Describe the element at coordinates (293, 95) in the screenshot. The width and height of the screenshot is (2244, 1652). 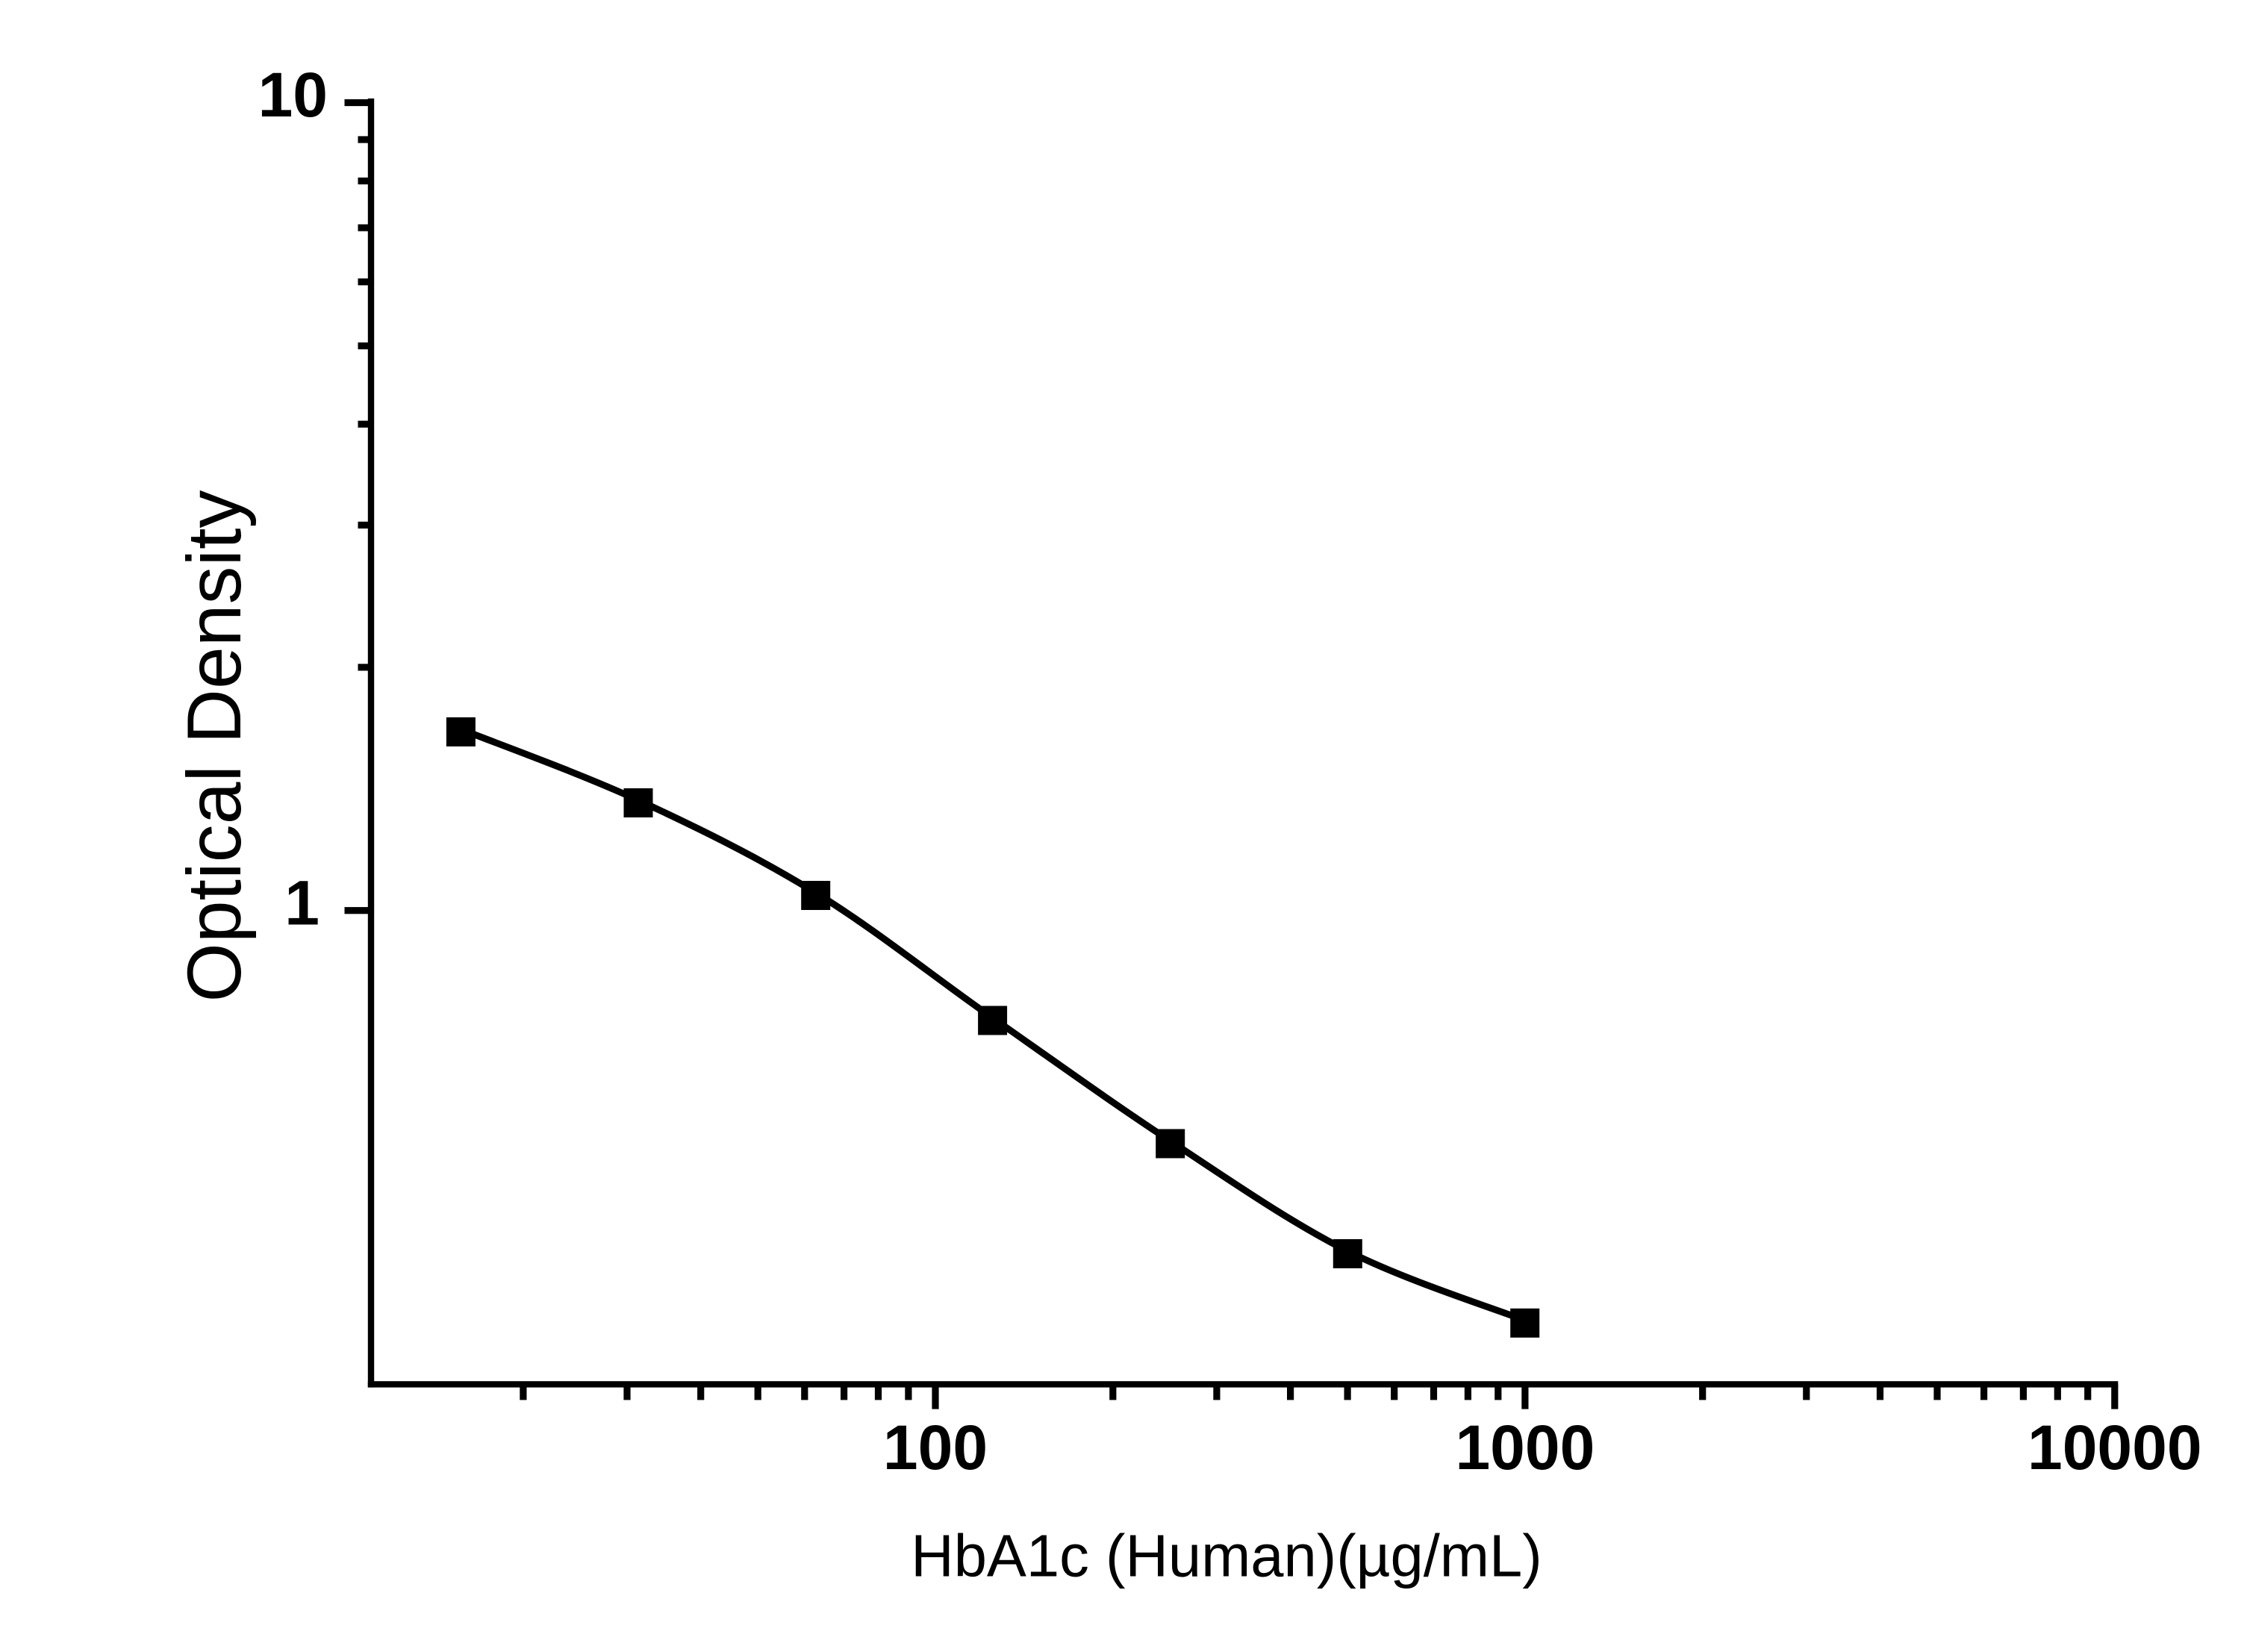
I see `svg-text: 10` at that location.